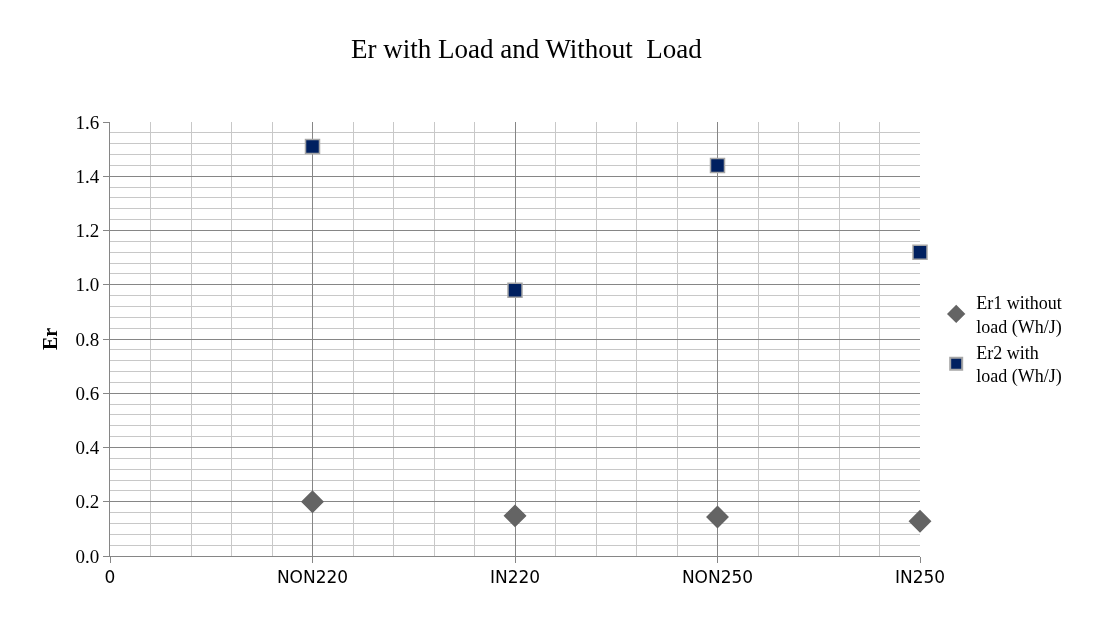  I want to click on x-tick-label: 0, so click(110, 577).